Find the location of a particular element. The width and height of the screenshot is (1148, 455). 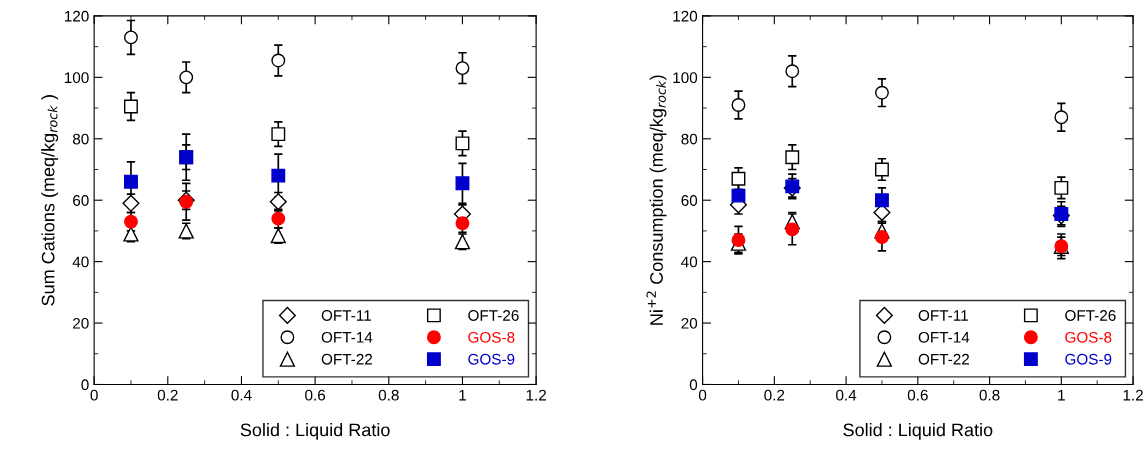

y-axis-title: Sum Cations (meq/kg$_{rock}$ ) is located at coordinates (50, 200).